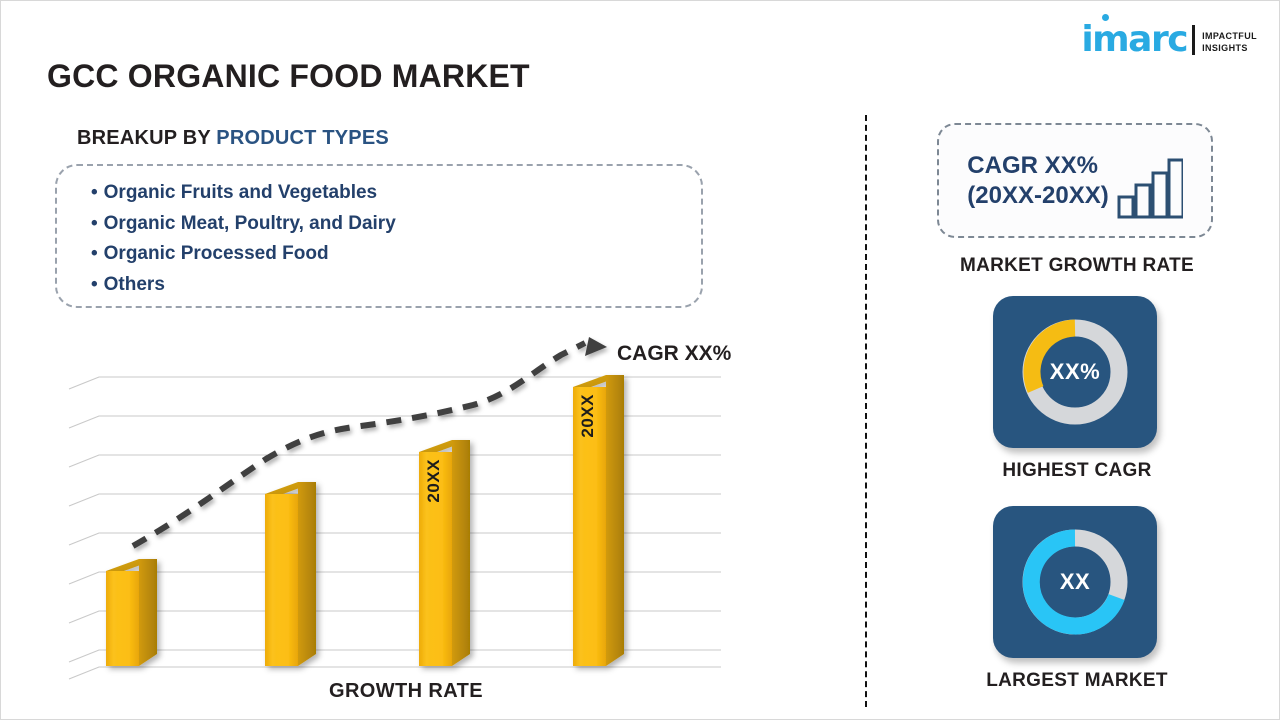 The width and height of the screenshot is (1280, 720). What do you see at coordinates (147, 138) in the screenshot?
I see `subtitle-prefix: BREAKUP BY` at bounding box center [147, 138].